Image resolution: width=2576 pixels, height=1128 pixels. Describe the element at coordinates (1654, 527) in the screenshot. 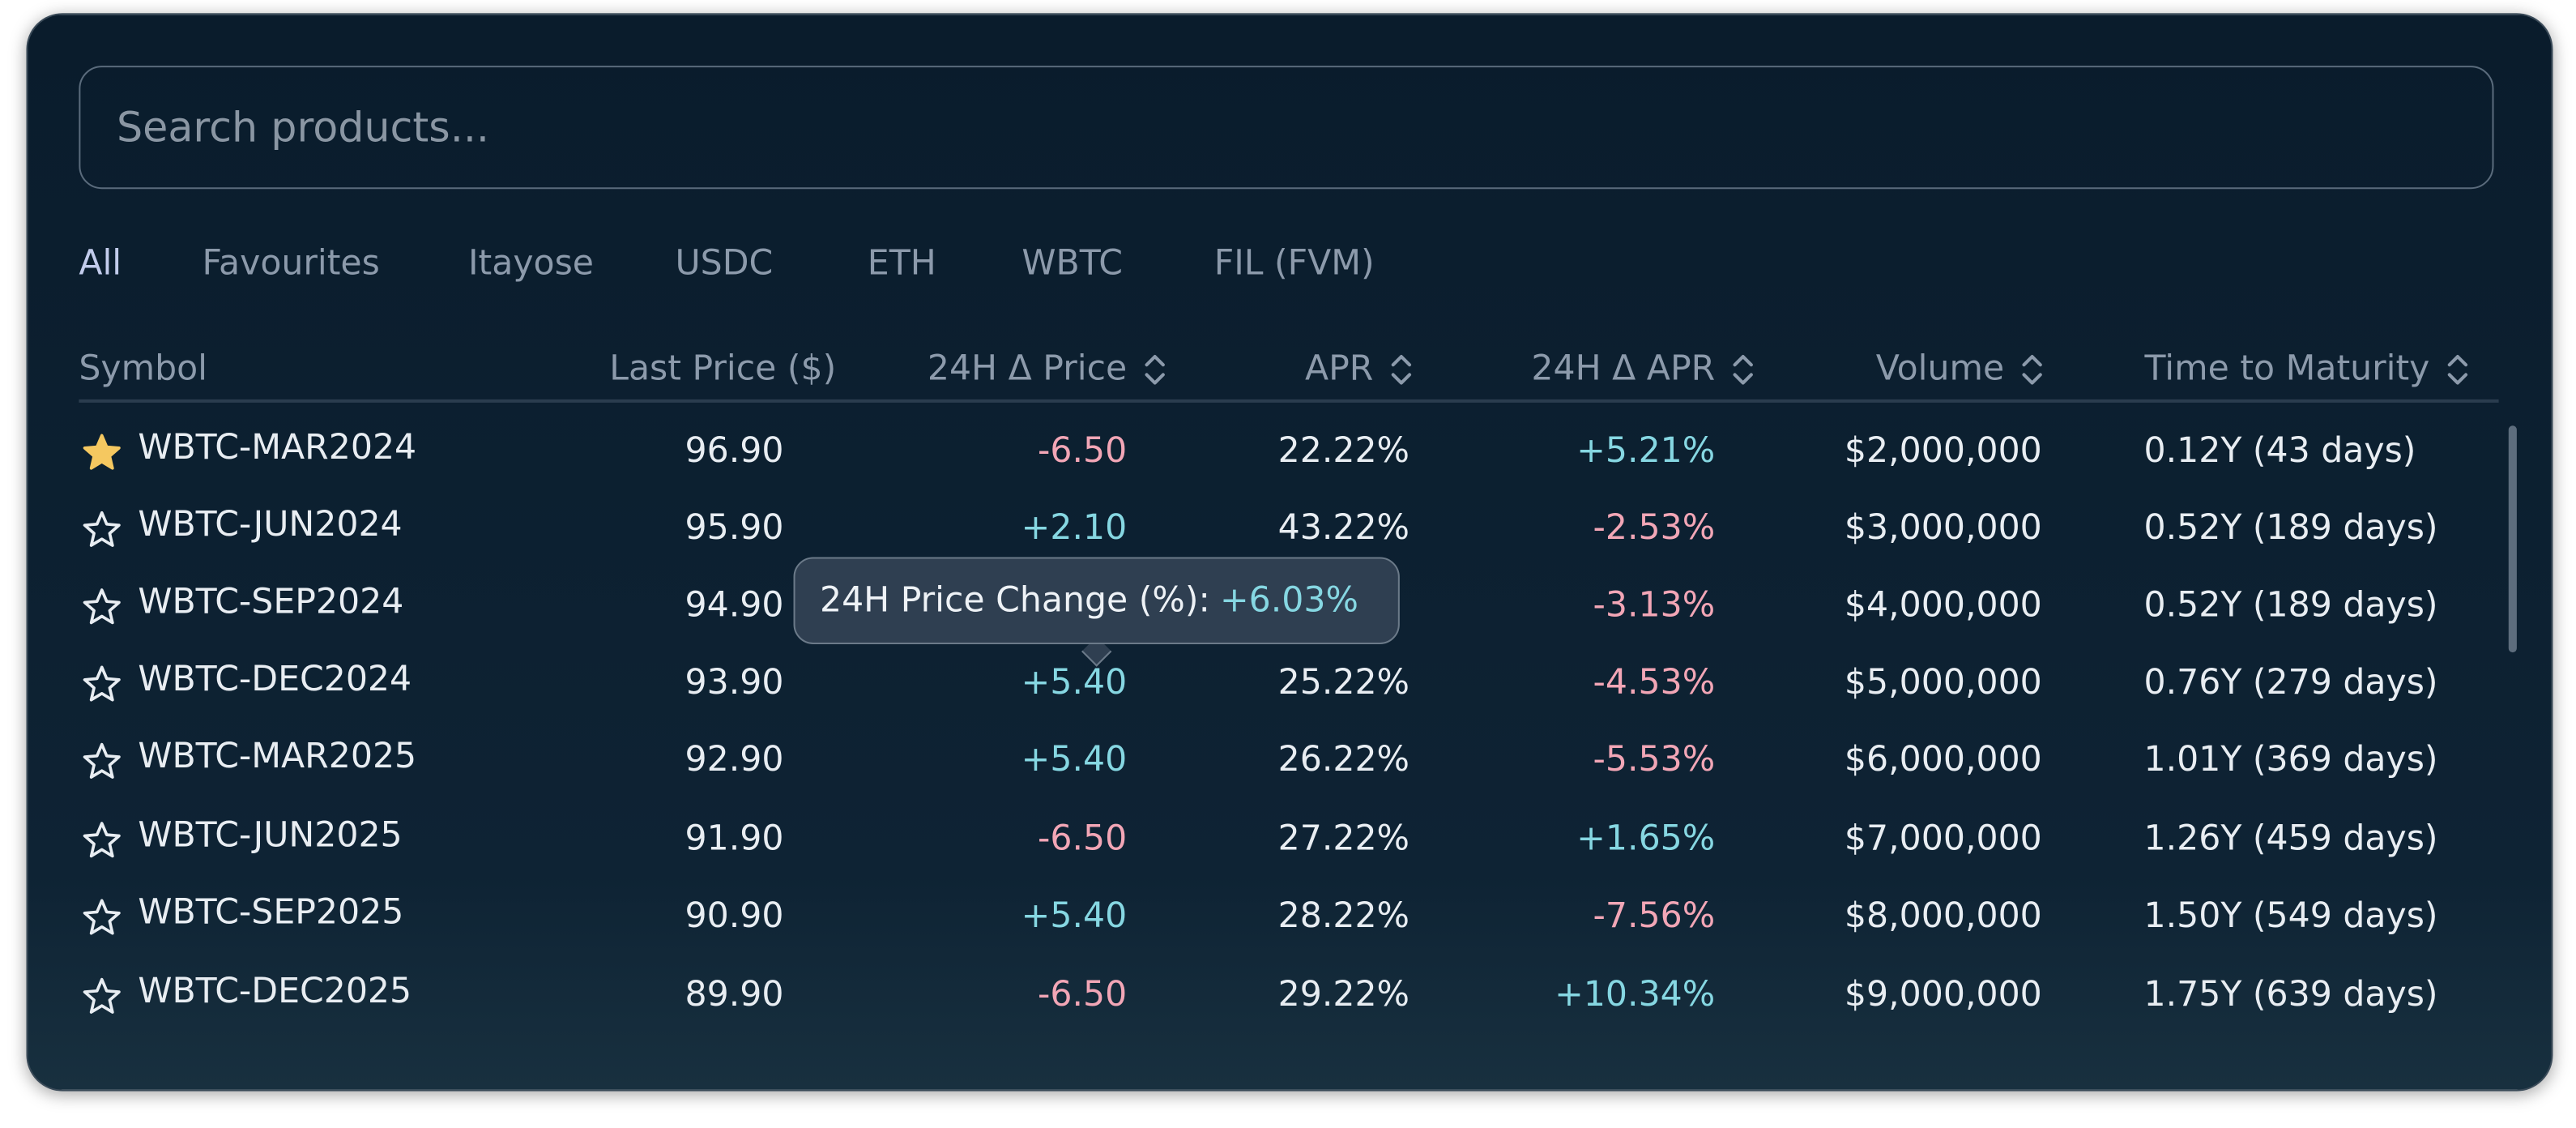

I see `cell: -2.53%` at that location.